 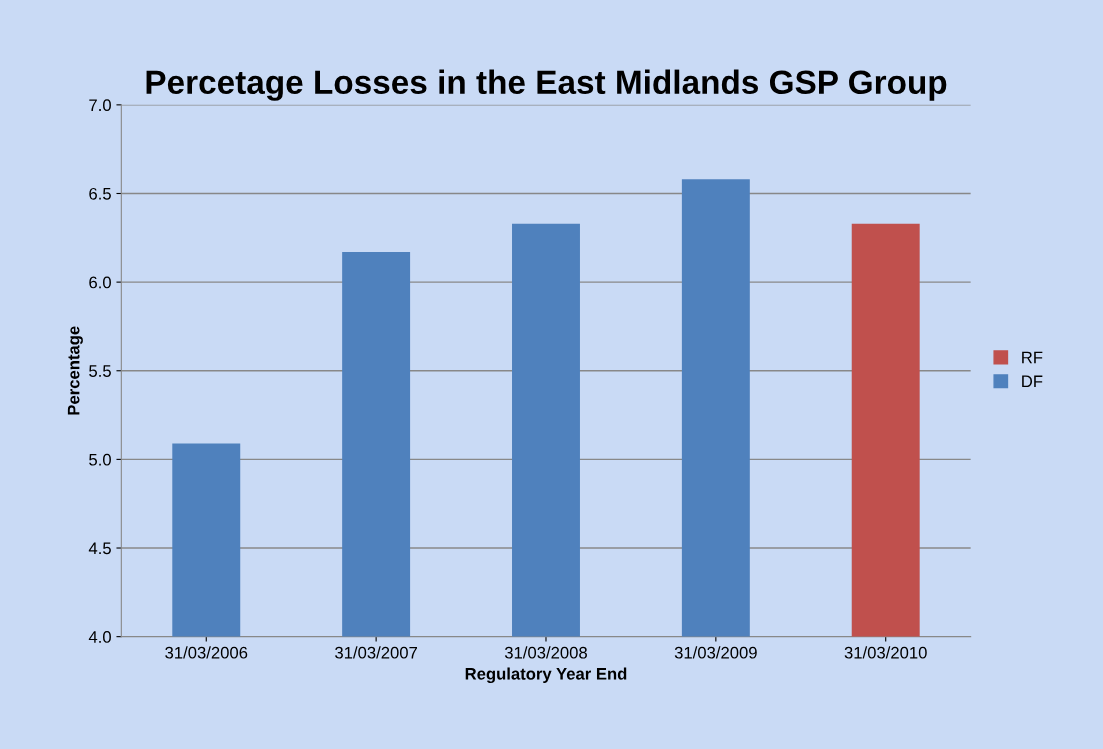 What do you see at coordinates (1032, 381) in the screenshot?
I see `legend-label: DF` at bounding box center [1032, 381].